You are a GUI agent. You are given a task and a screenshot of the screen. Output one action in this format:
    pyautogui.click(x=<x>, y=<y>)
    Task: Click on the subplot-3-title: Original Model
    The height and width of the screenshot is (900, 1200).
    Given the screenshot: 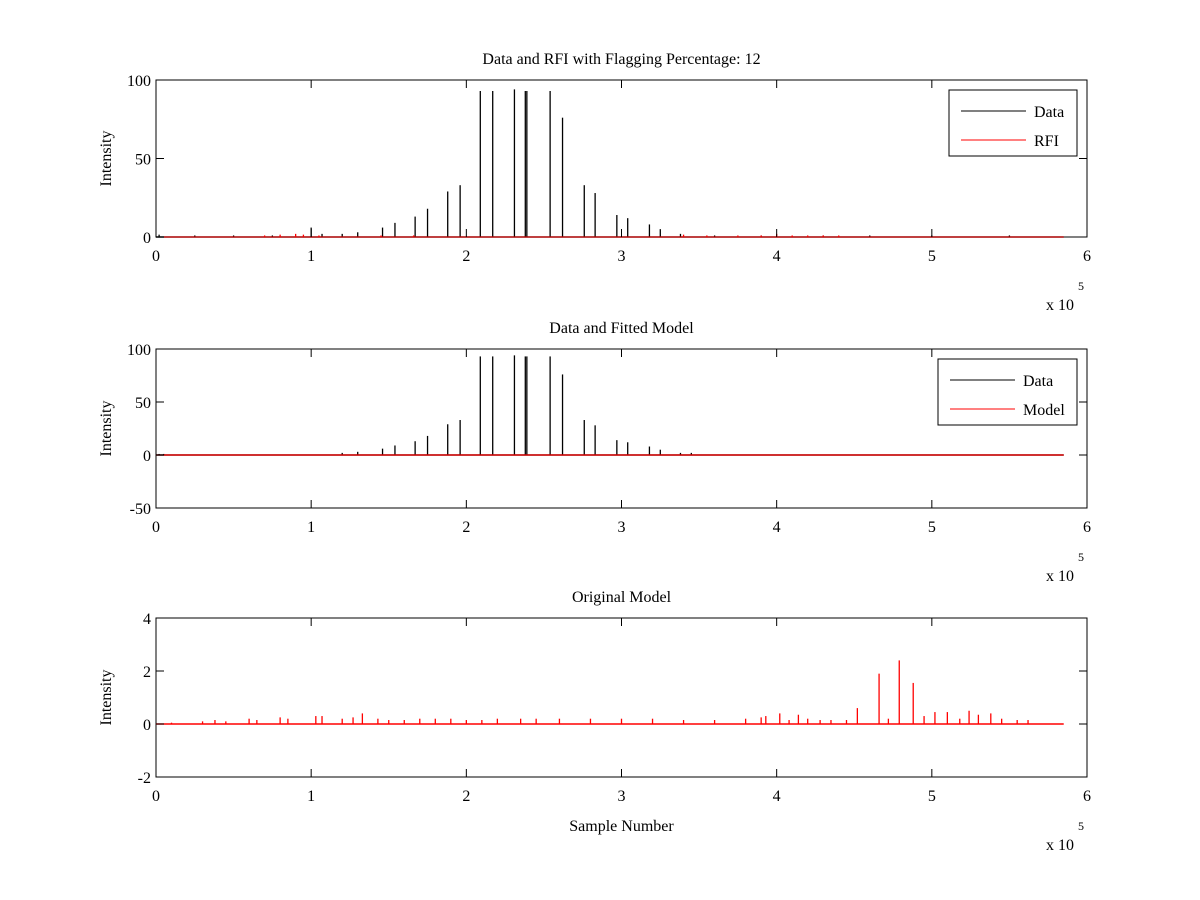 What is the action you would take?
    pyautogui.click(x=622, y=597)
    